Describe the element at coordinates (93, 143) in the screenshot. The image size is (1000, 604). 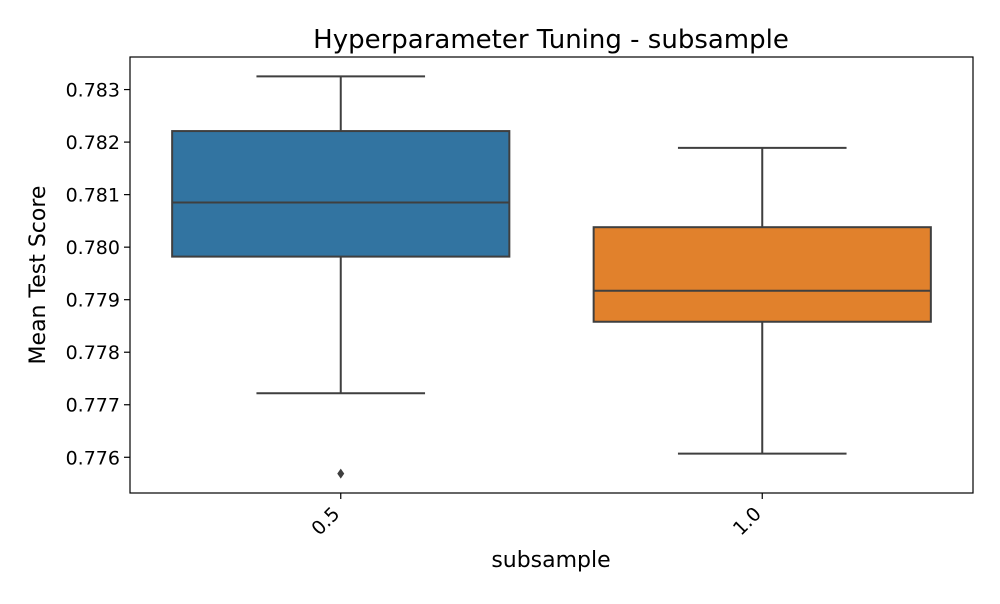
I see `y-tick-label: 0.782` at that location.